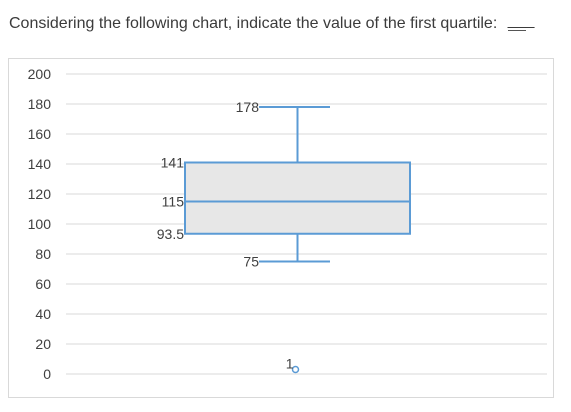 The image size is (571, 412). I want to click on y-axis-ticks: 0 20 40 60 80 100 120 140 160 180 200, so click(40, 224).